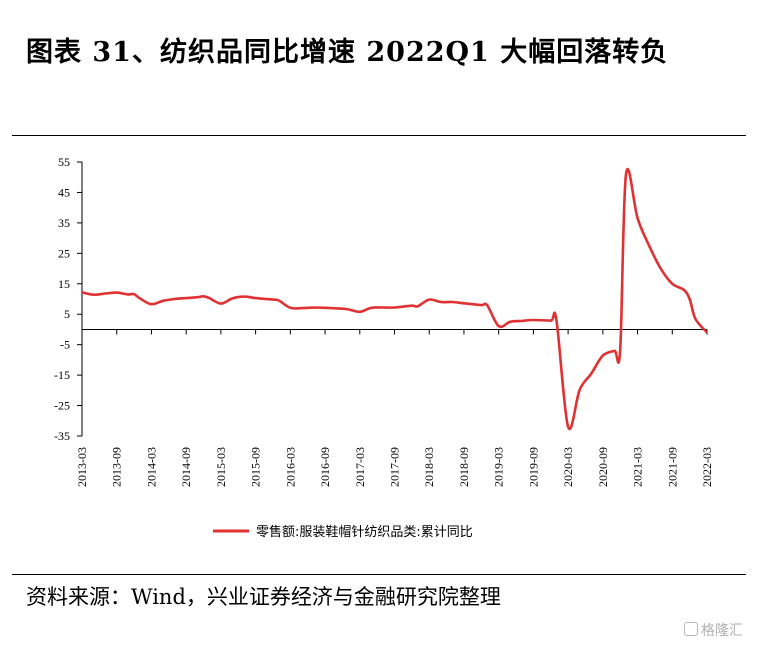 The image size is (762, 650). Describe the element at coordinates (638, 467) in the screenshot. I see `x-tick-label: 2021-03` at that location.